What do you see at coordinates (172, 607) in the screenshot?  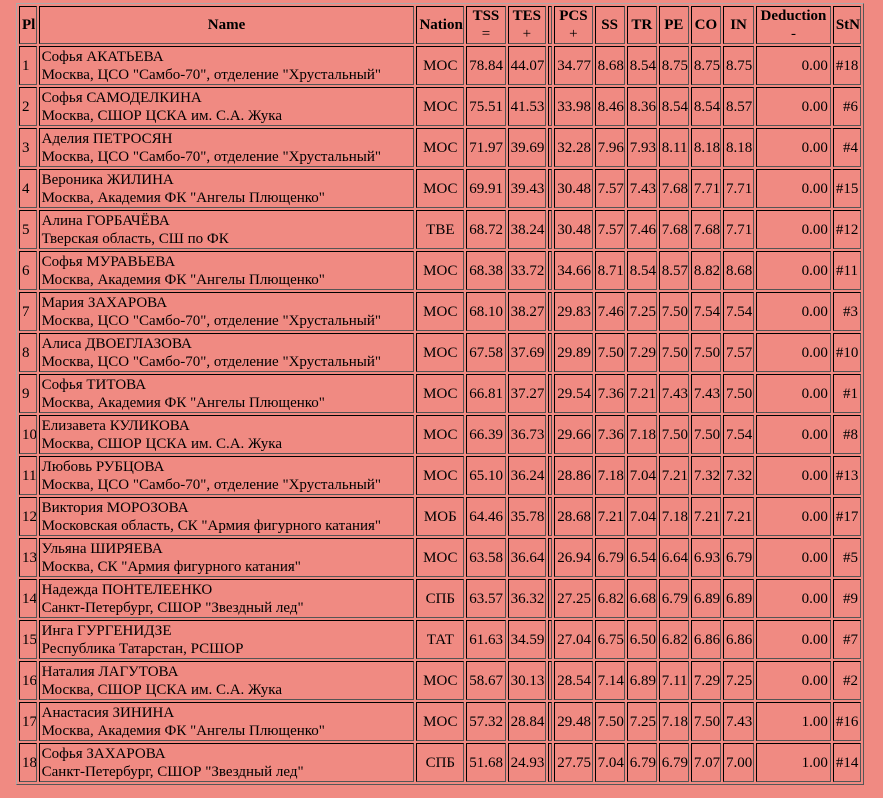 I see `skater-club: Санкт-Петербург, СШОР "Звездный лед"` at bounding box center [172, 607].